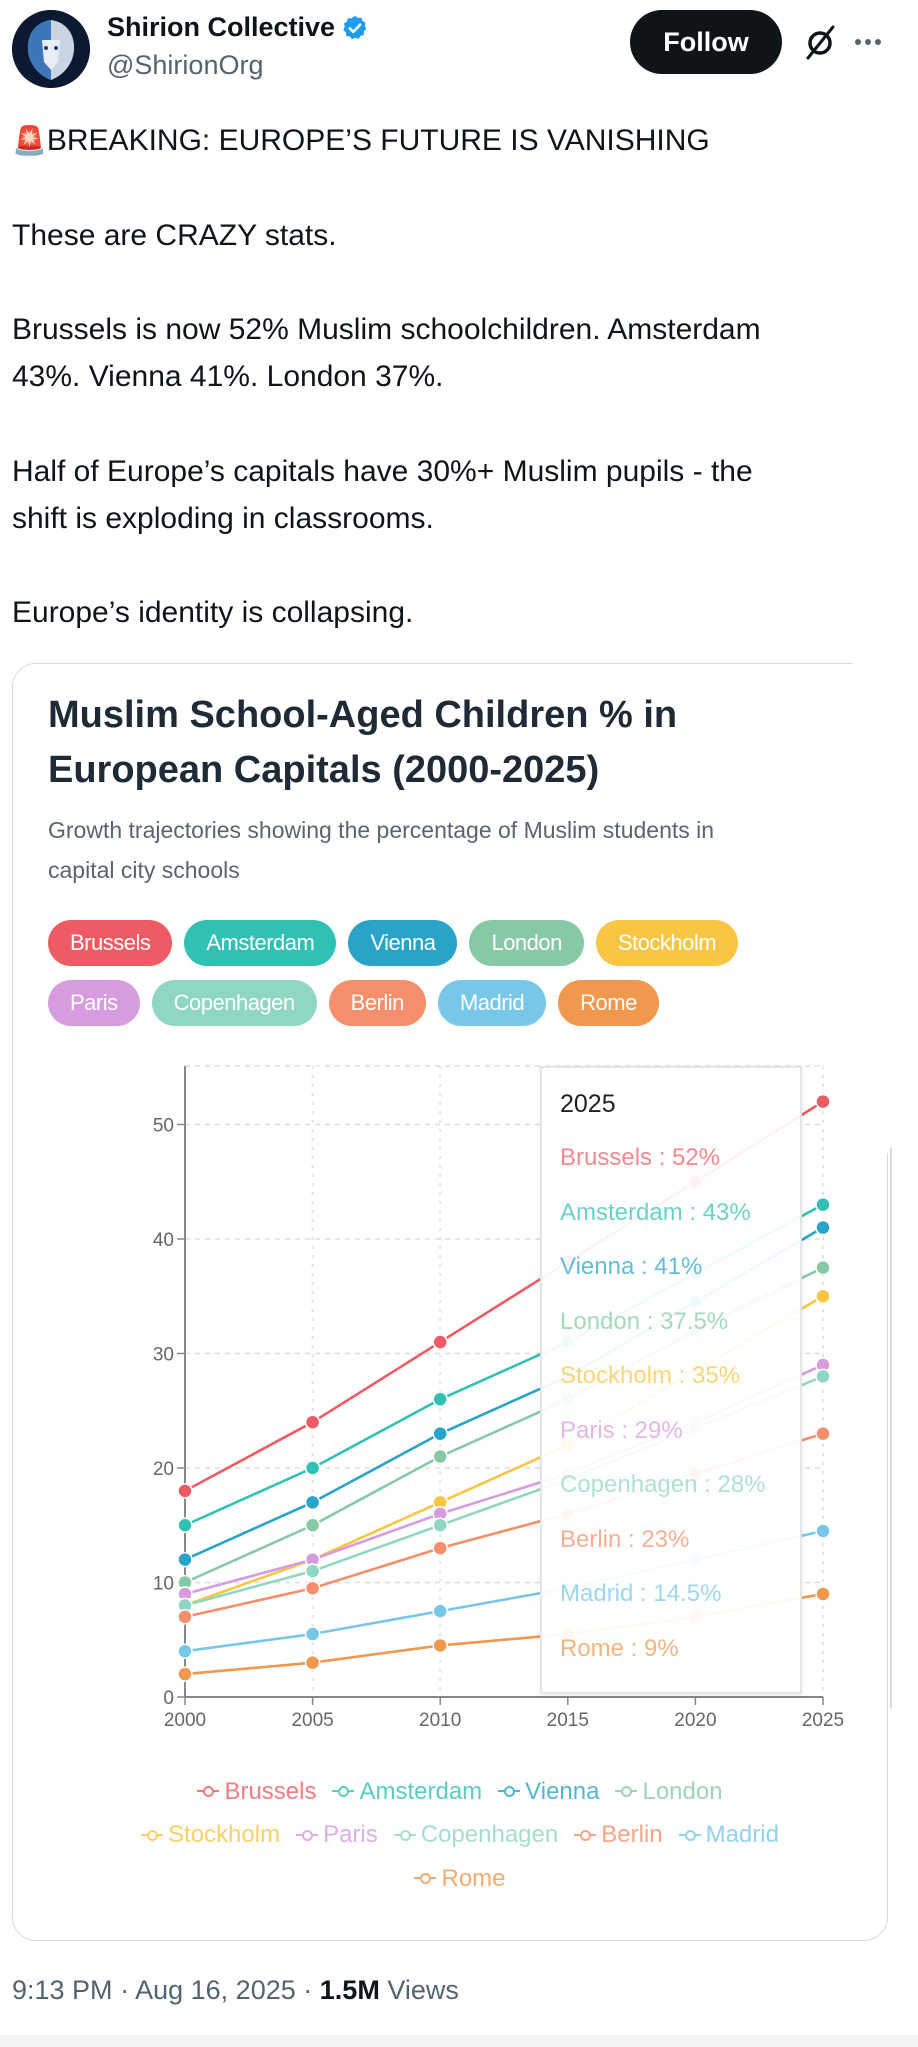 This screenshot has height=2047, width=918. Describe the element at coordinates (526, 943) in the screenshot. I see `chip-london: London` at that location.